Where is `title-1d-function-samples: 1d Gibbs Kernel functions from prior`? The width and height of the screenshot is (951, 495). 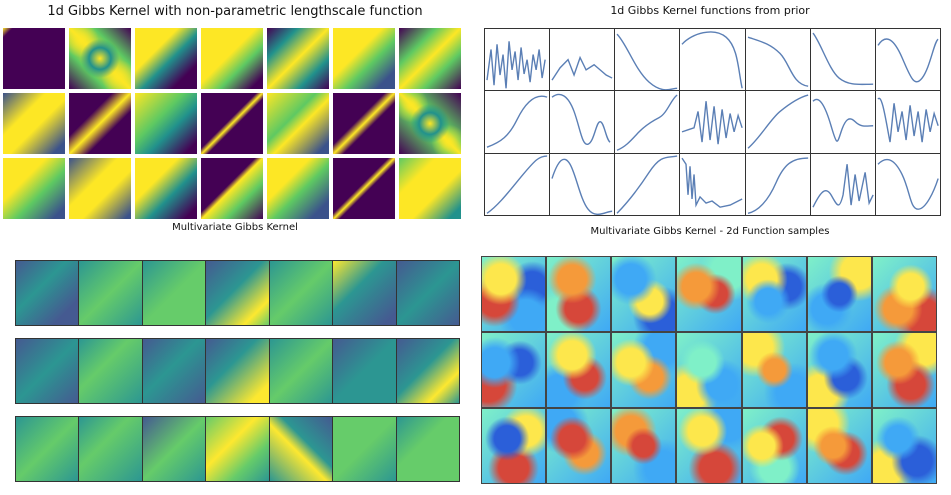 title-1d-function-samples: 1d Gibbs Kernel functions from prior is located at coordinates (710, 10).